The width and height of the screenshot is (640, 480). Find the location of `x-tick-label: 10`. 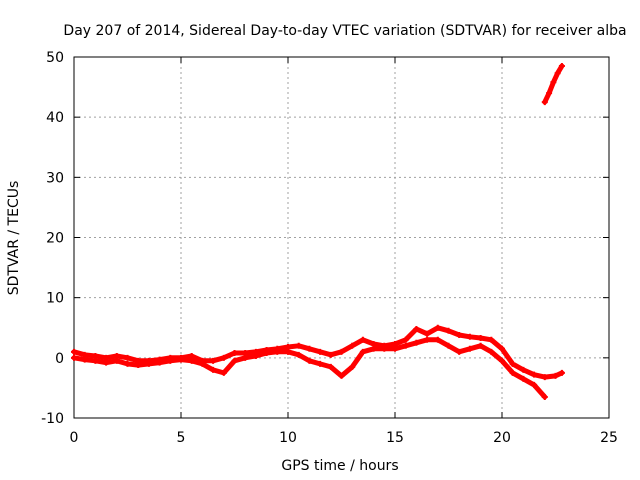

x-tick-label: 10 is located at coordinates (288, 438).